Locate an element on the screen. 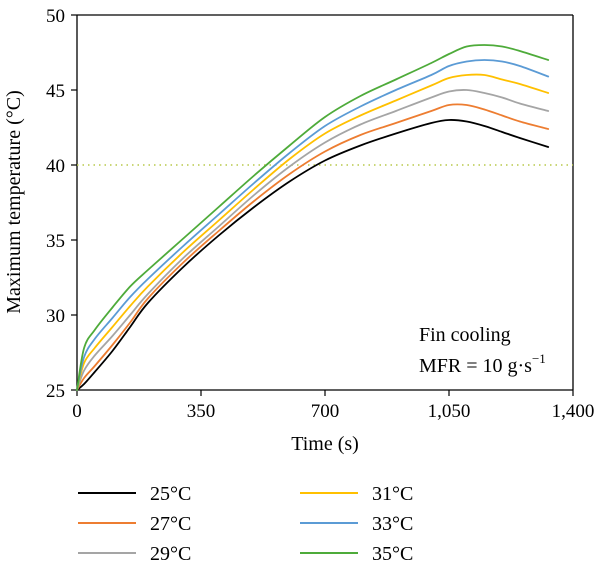 This screenshot has height=571, width=600. legend-label-33Cc: 33°C is located at coordinates (392, 524).